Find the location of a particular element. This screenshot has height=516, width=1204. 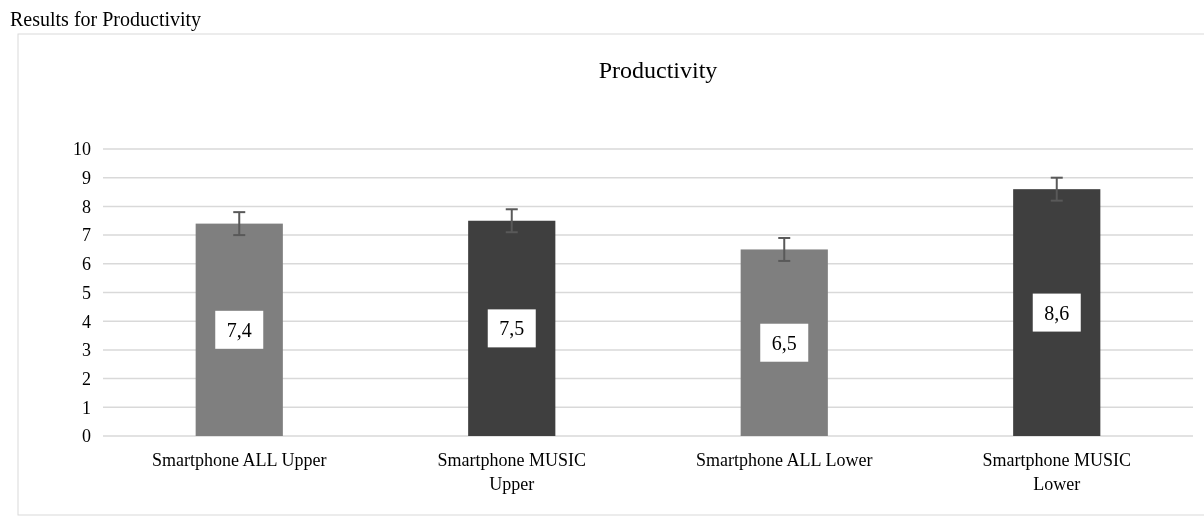

y-tick-label: 7 is located at coordinates (86, 235).